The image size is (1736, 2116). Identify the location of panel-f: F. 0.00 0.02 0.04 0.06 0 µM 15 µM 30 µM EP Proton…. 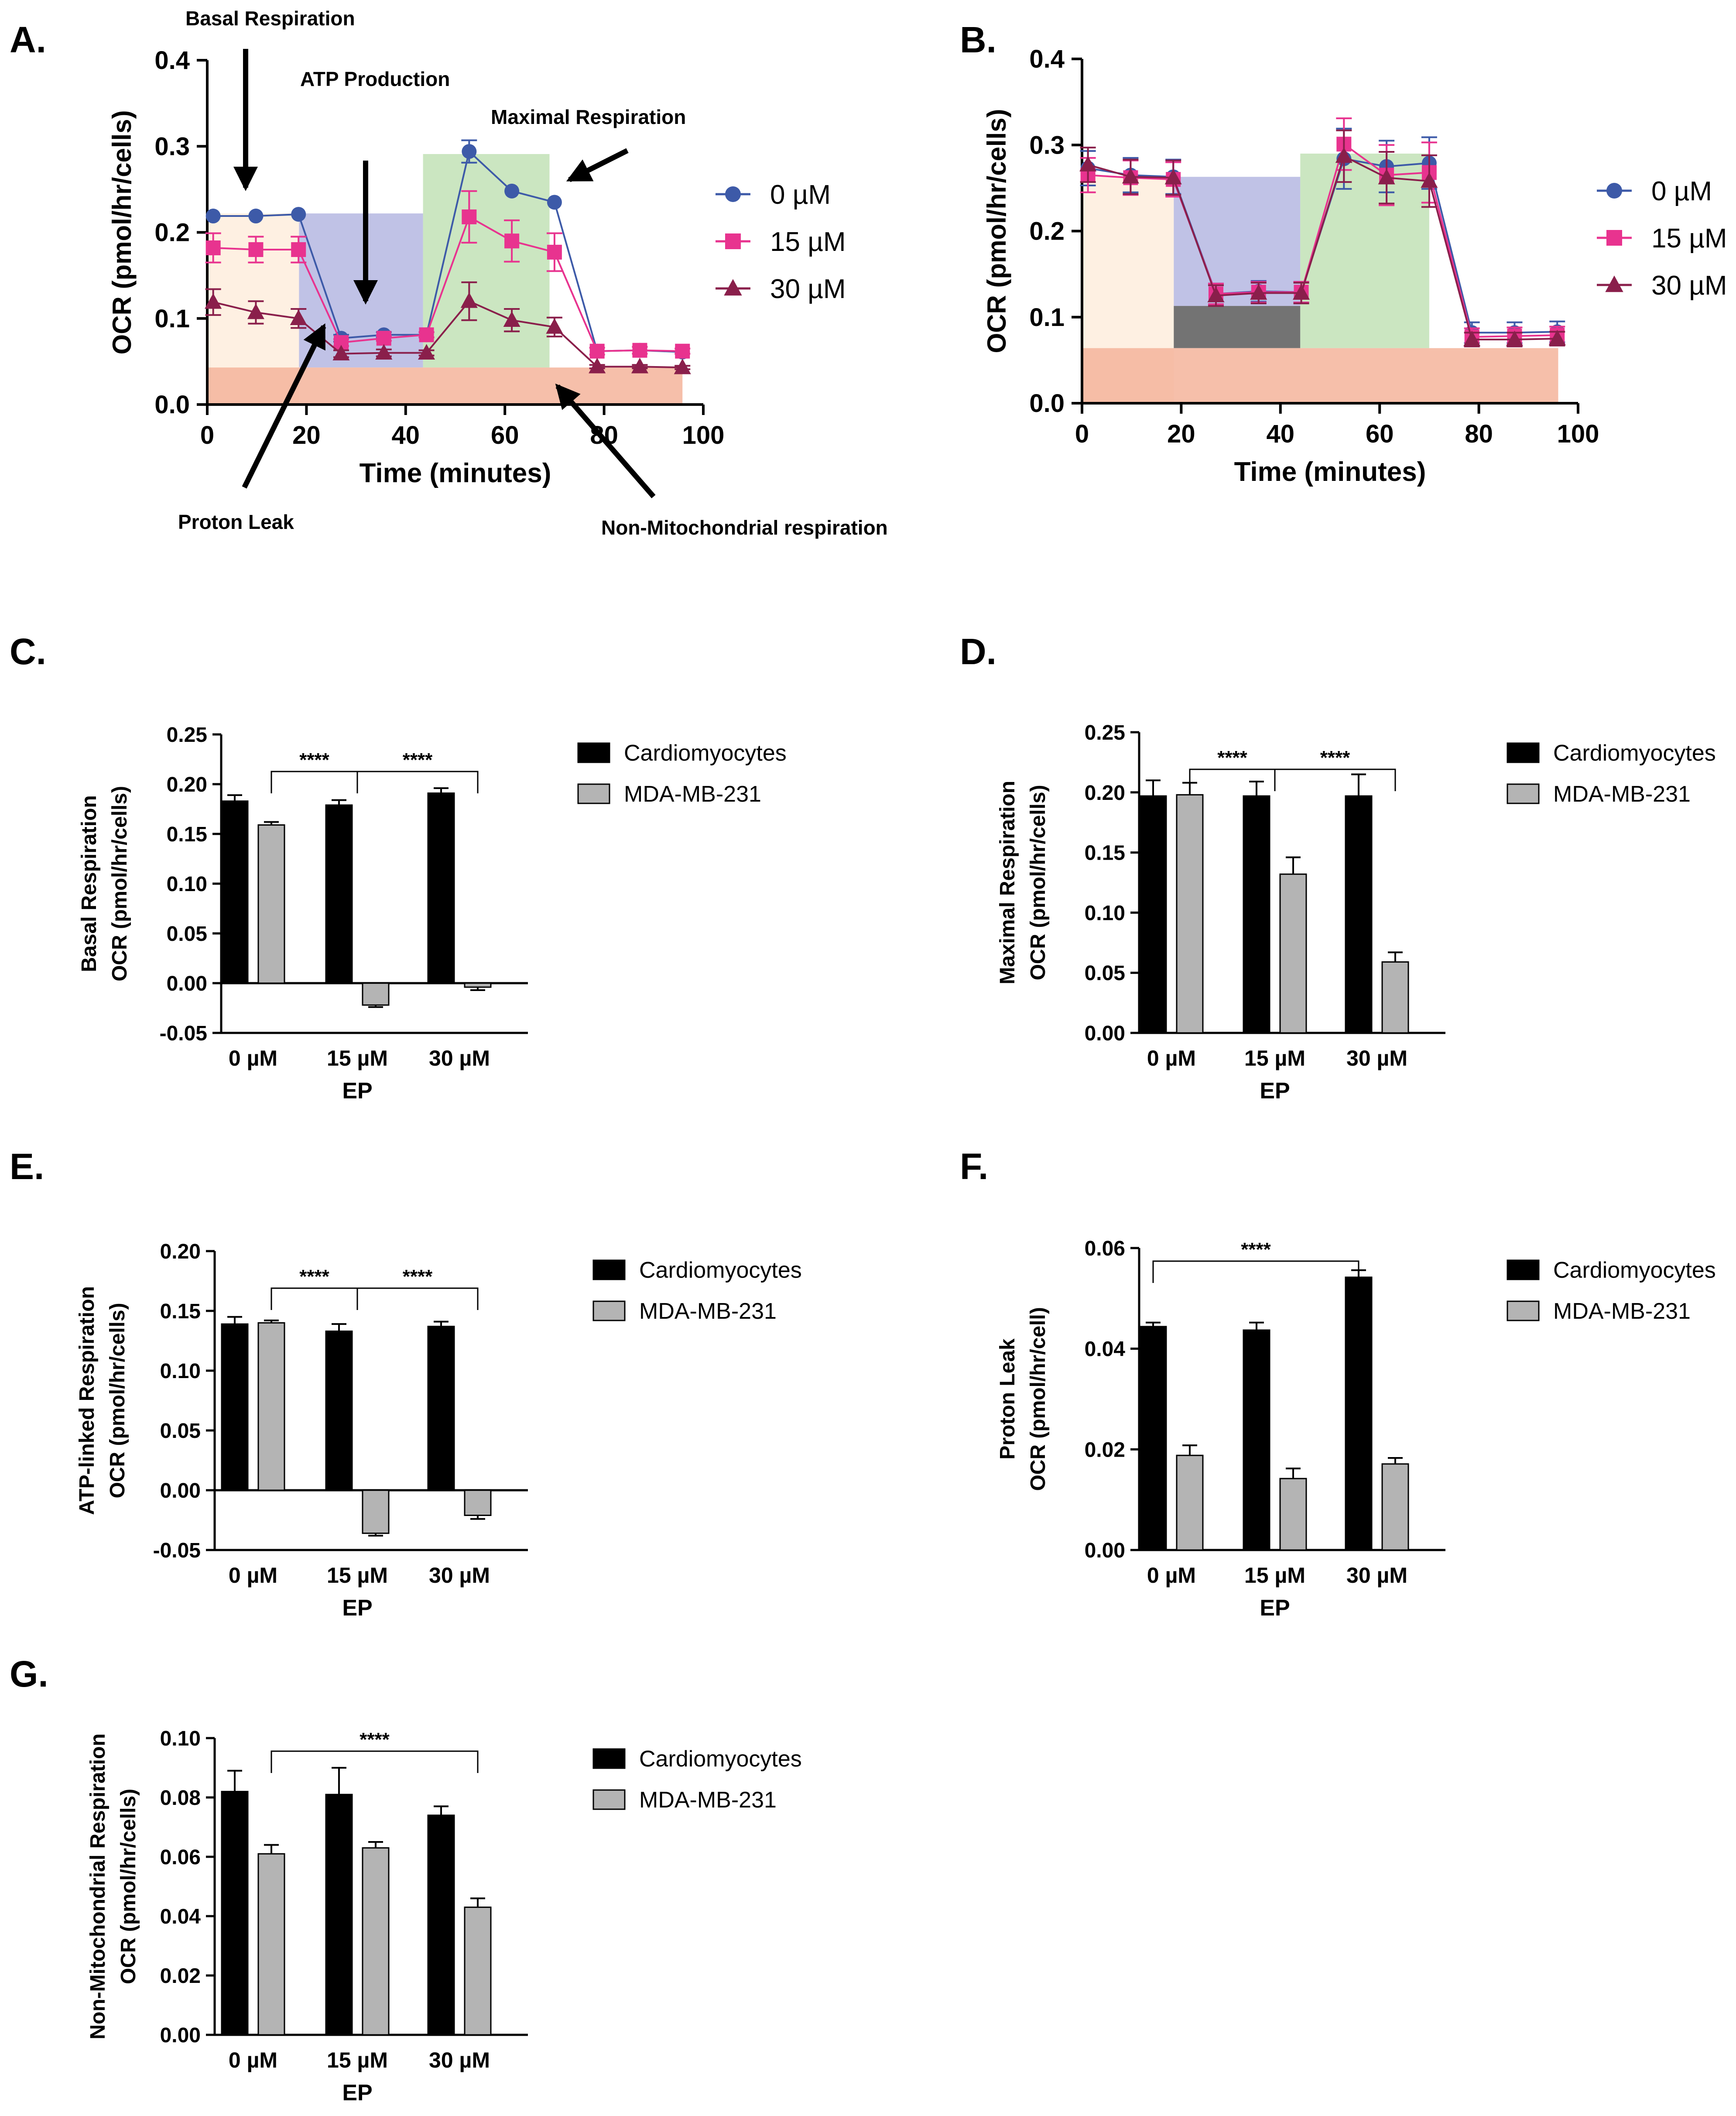
(1338, 1383).